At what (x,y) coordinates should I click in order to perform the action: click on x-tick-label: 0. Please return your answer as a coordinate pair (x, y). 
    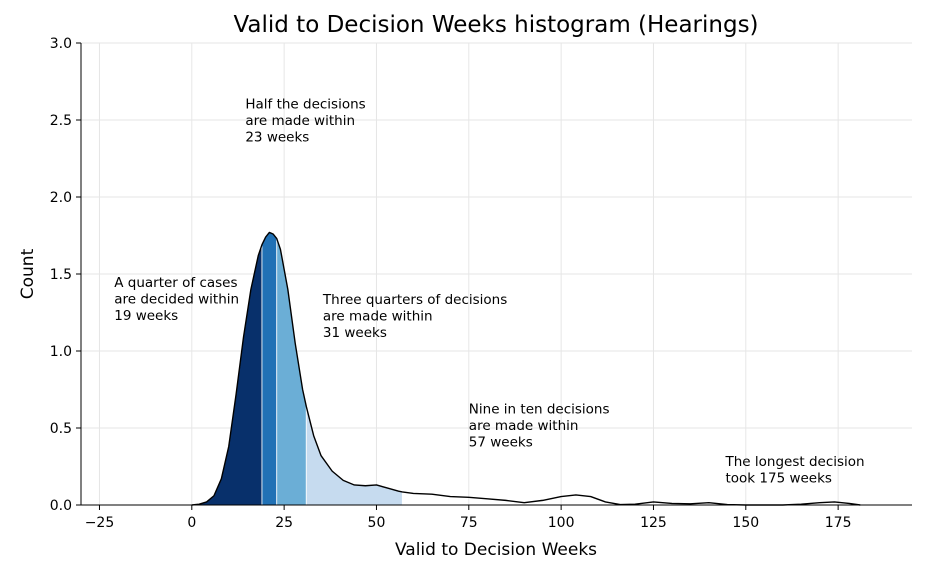
    Looking at the image, I should click on (191, 523).